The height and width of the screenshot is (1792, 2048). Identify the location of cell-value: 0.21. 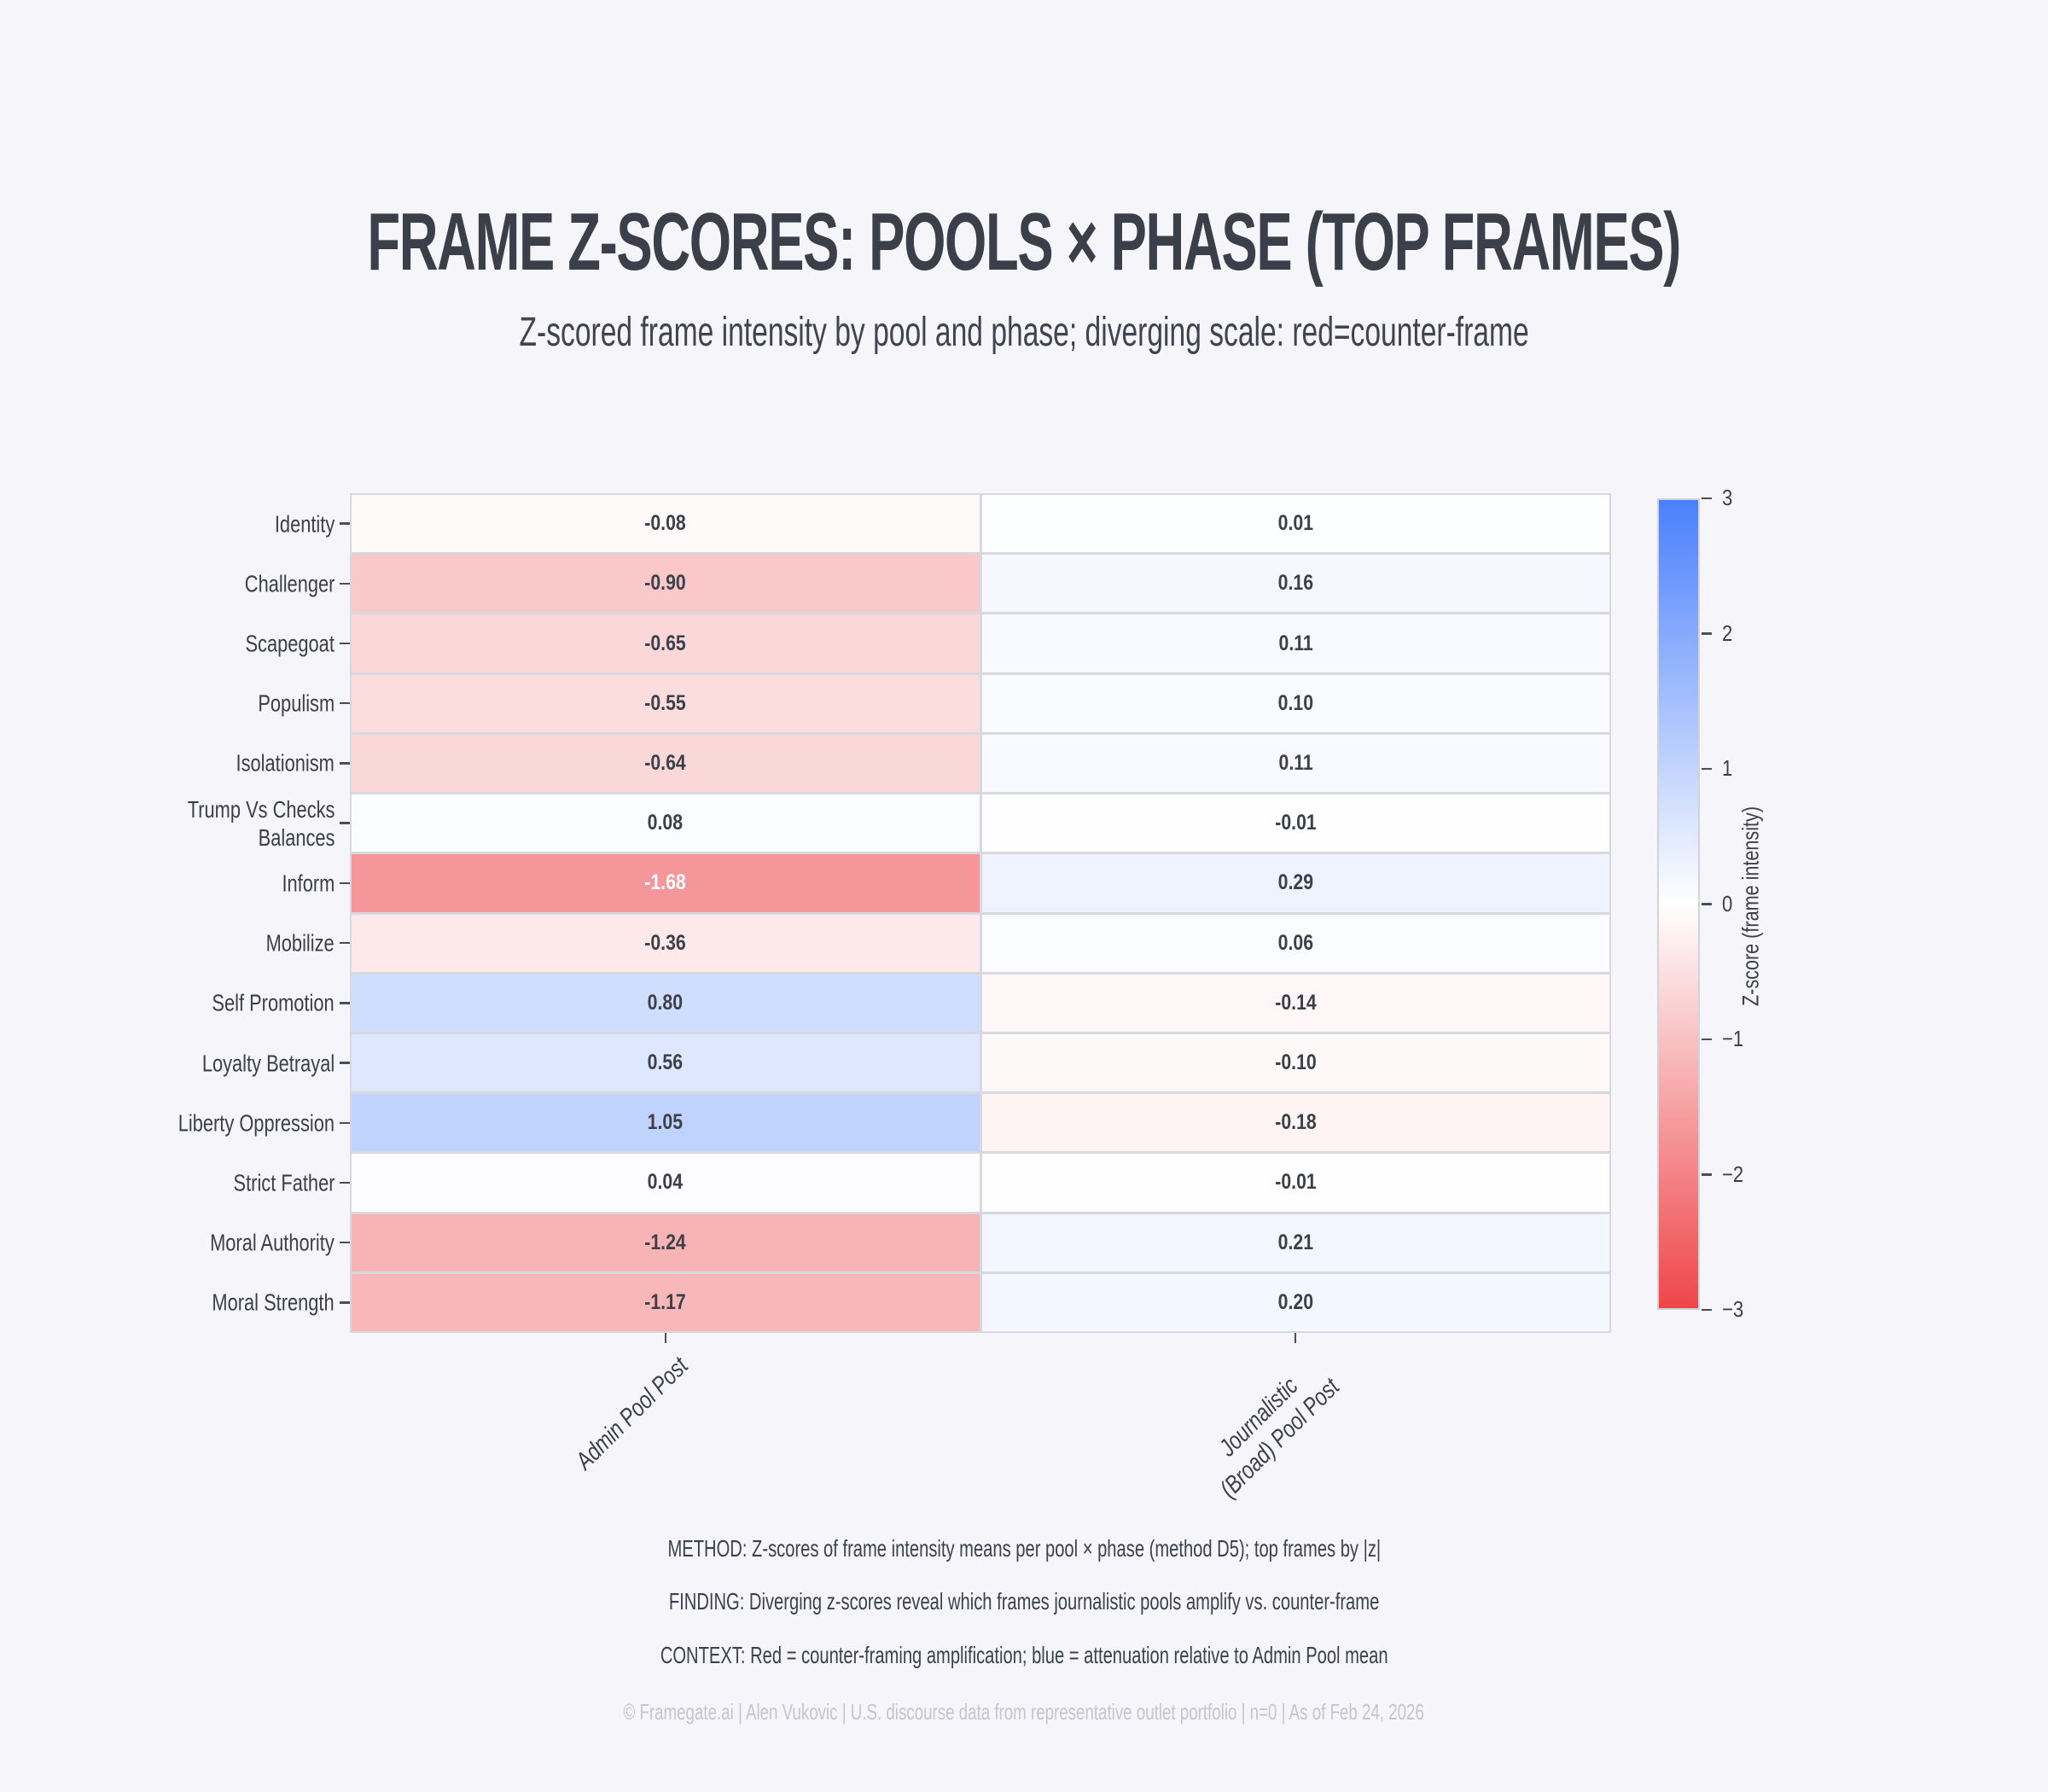
(1295, 1242).